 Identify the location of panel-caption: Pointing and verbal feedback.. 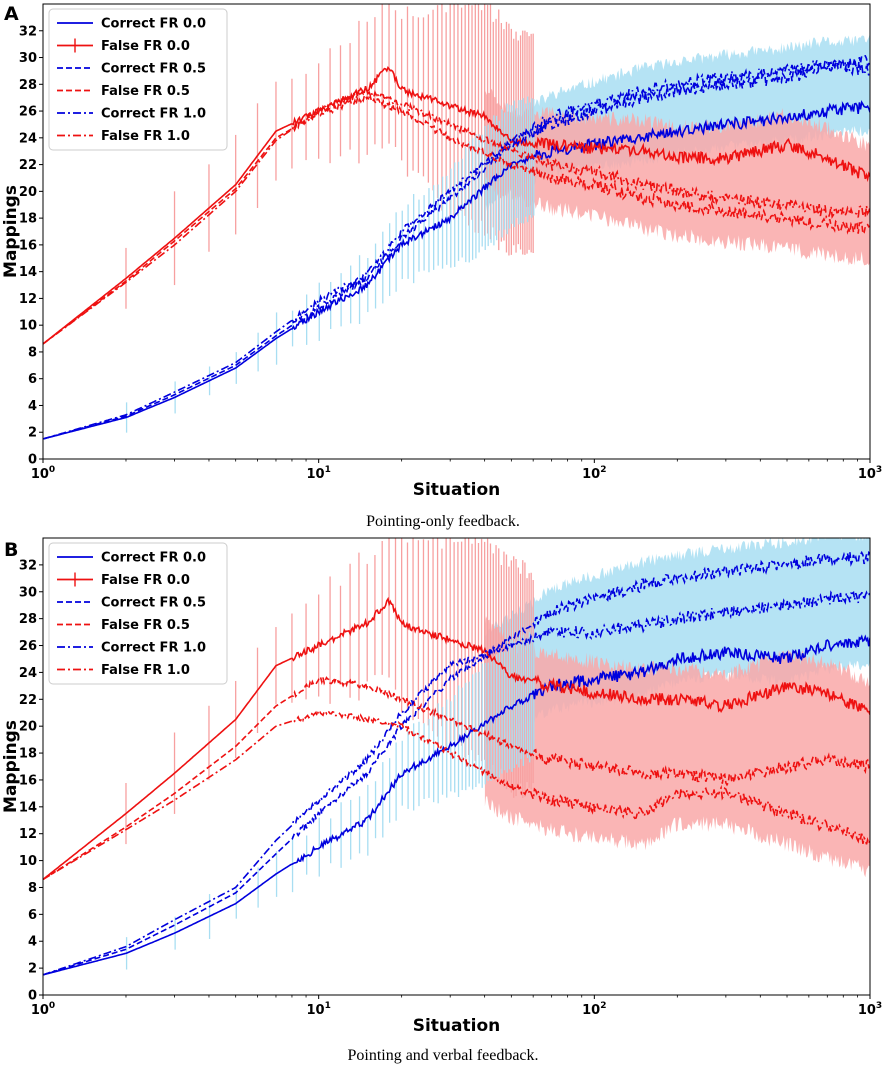
(442, 1055).